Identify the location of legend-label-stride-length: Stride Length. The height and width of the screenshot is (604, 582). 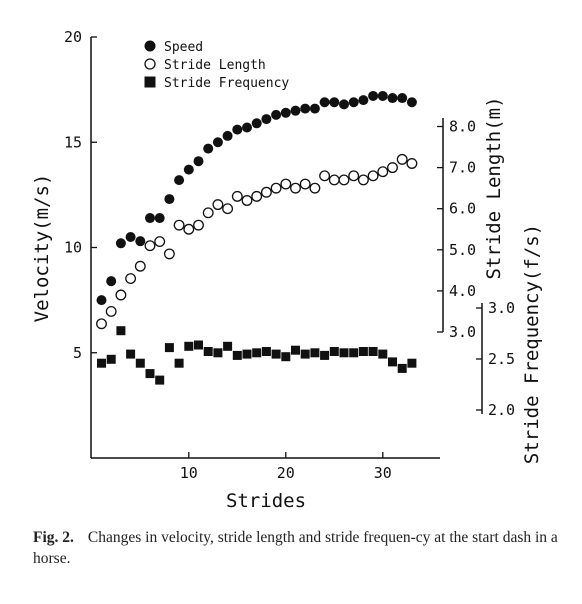
(215, 65).